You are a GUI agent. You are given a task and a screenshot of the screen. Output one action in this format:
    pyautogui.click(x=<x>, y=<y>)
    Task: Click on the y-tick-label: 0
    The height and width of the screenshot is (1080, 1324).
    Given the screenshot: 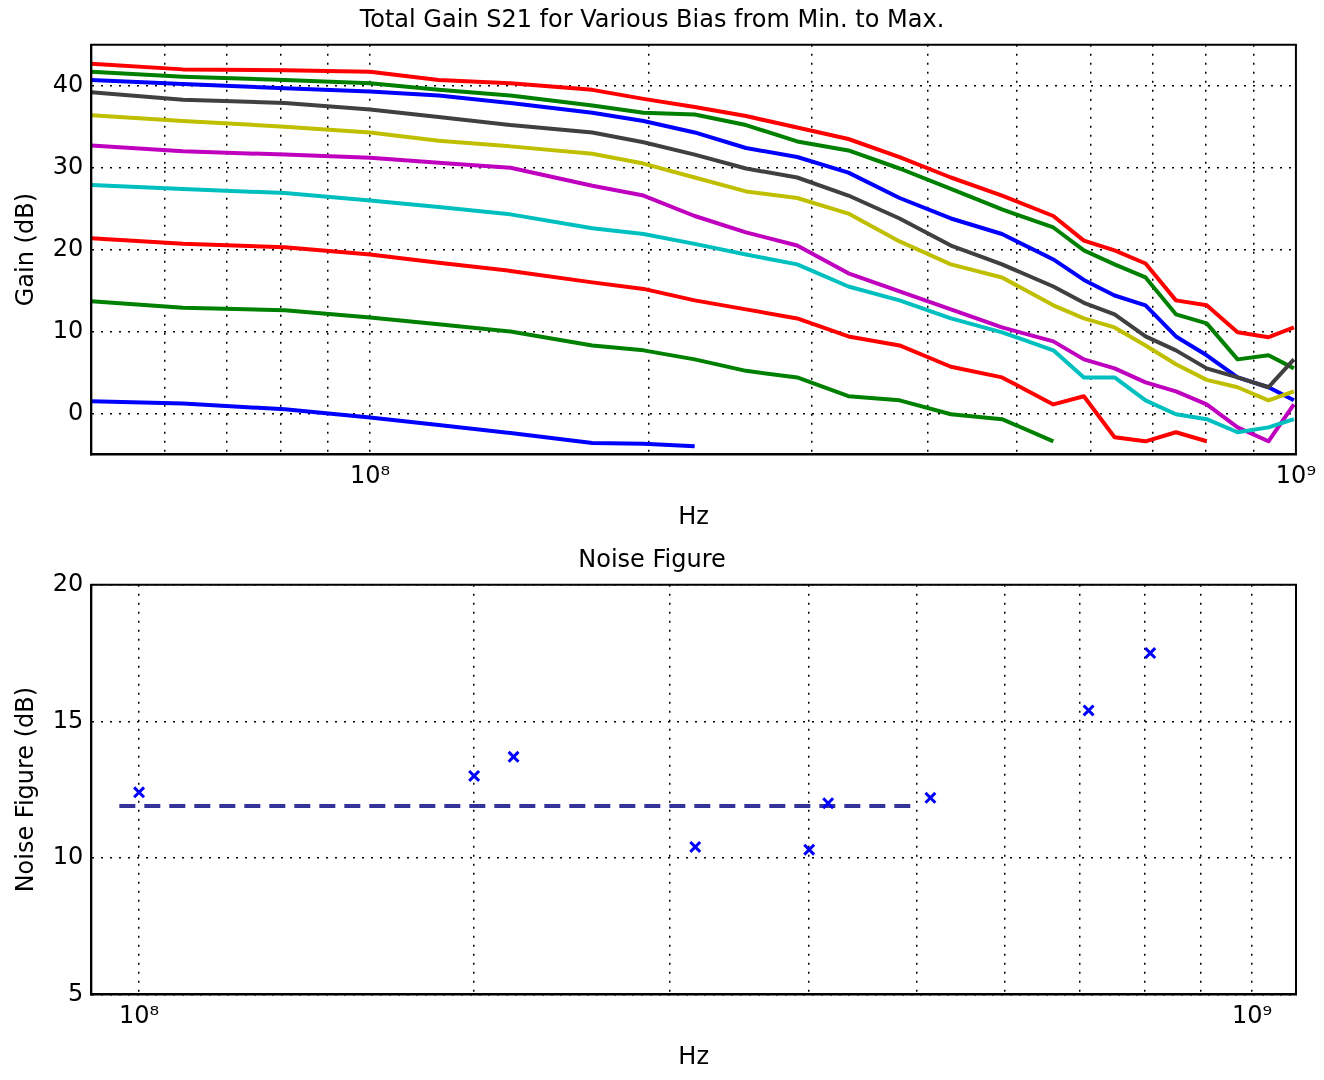 What is the action you would take?
    pyautogui.click(x=76, y=411)
    